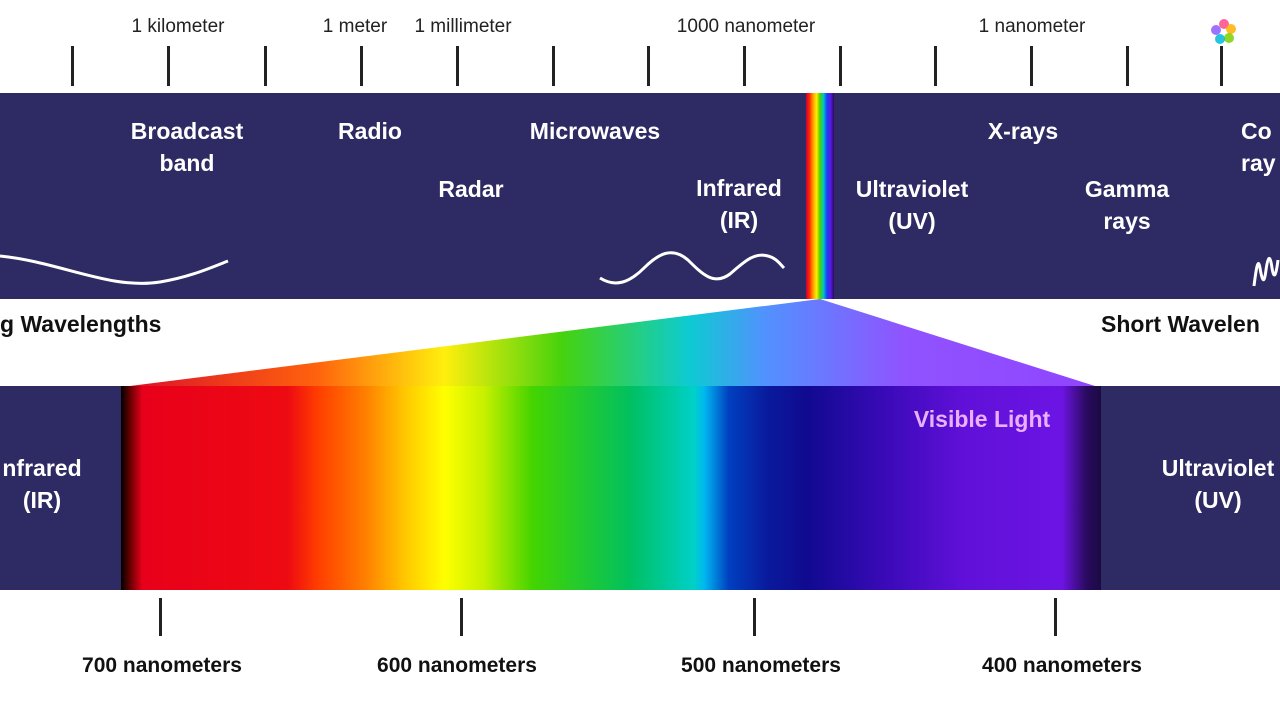 This screenshot has width=1280, height=720. What do you see at coordinates (739, 204) in the screenshot?
I see `infrared-label: Infrared (IR)` at bounding box center [739, 204].